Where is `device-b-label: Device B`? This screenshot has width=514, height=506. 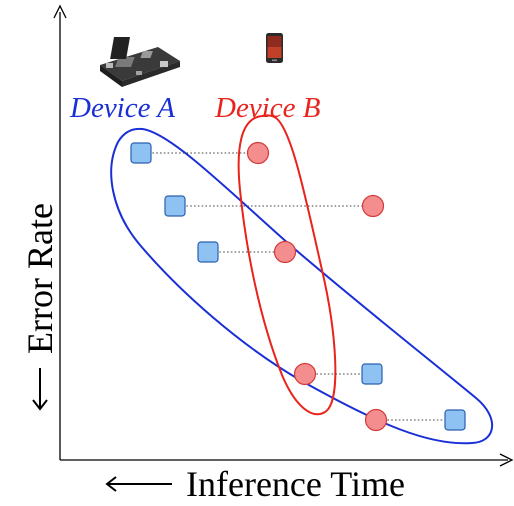 device-b-label: Device B is located at coordinates (268, 108).